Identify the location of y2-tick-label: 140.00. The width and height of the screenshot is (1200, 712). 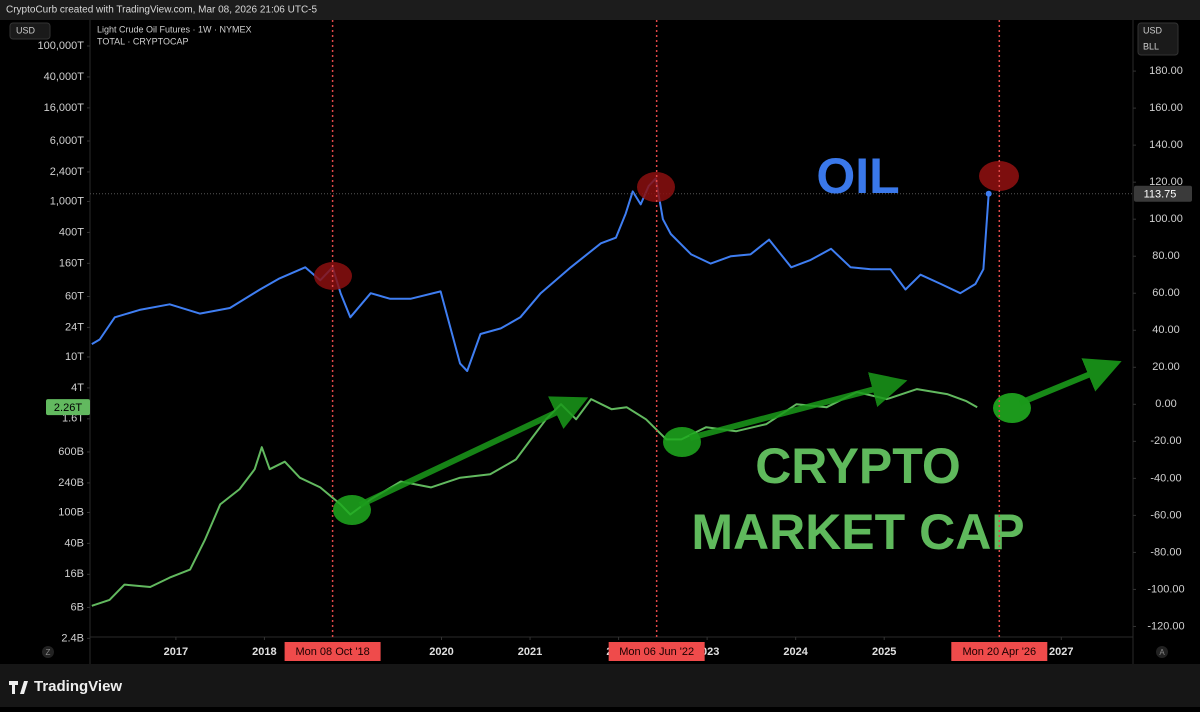
(1166, 145).